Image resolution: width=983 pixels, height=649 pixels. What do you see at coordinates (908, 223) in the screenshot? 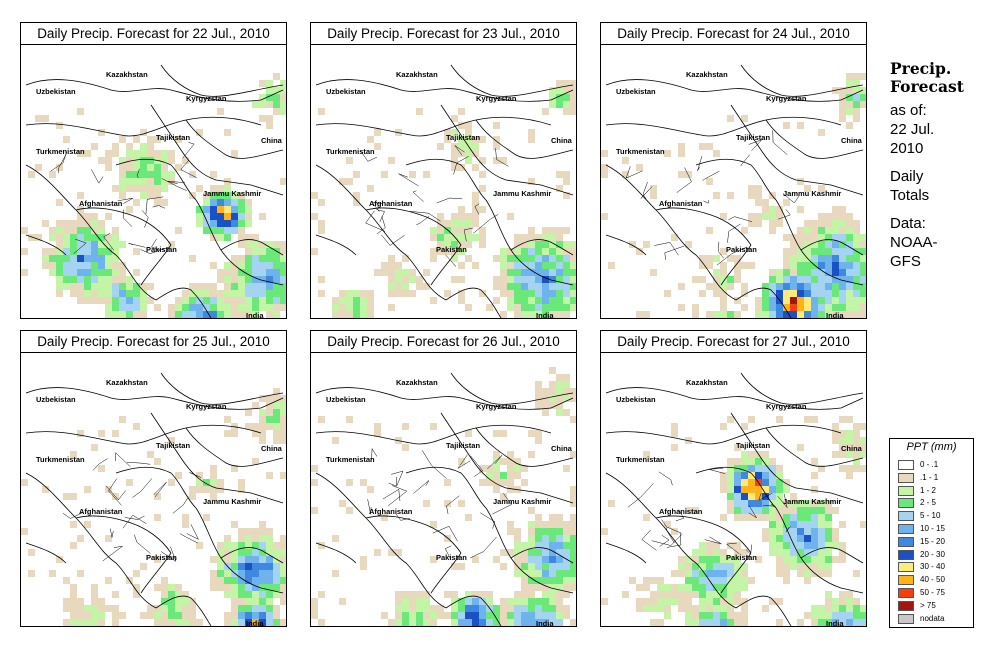
I see `data-label: Data:` at bounding box center [908, 223].